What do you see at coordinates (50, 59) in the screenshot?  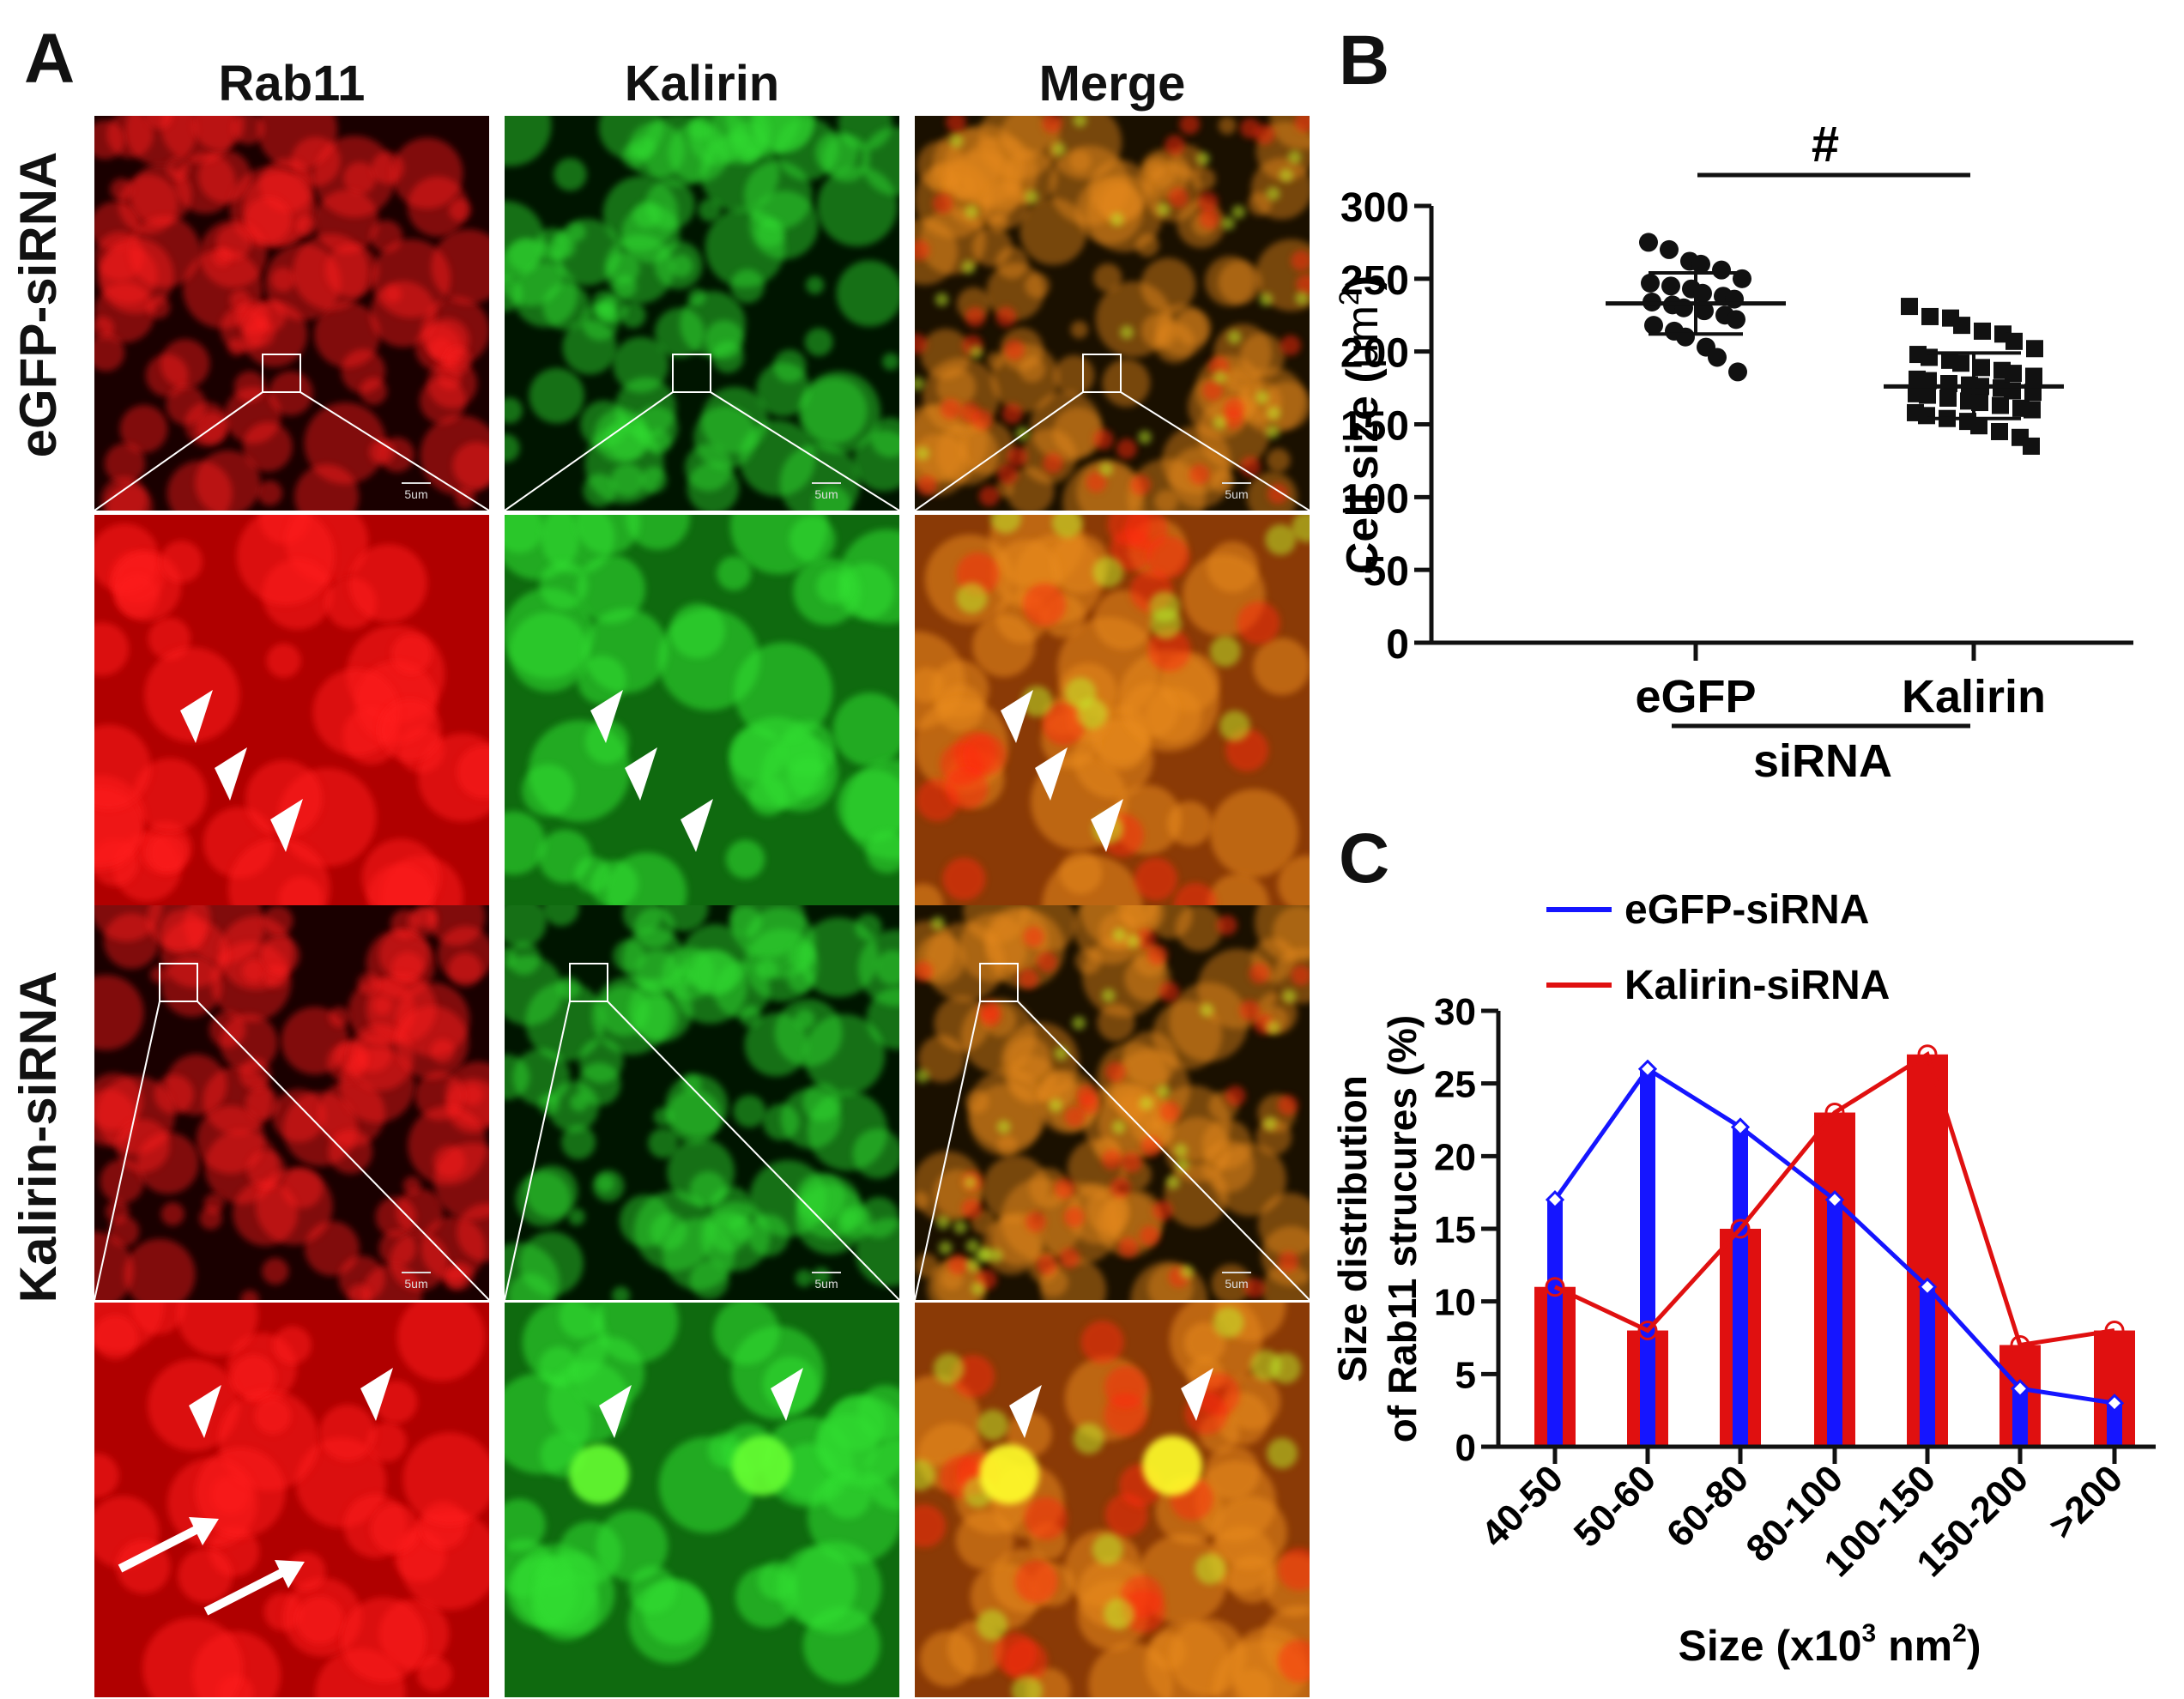 I see `panel-a-label: A` at bounding box center [50, 59].